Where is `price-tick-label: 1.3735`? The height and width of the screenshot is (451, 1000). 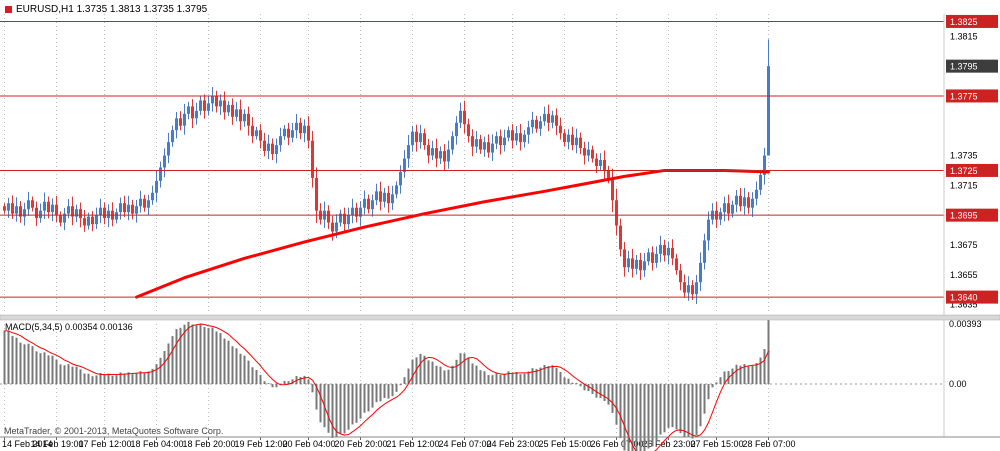 price-tick-label: 1.3735 is located at coordinates (964, 156).